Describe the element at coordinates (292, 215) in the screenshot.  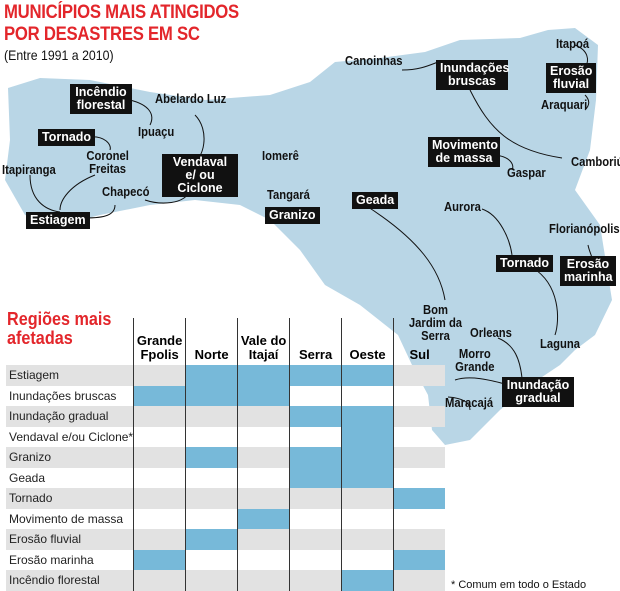
I see `disaster-label-granizo: Granizo` at that location.